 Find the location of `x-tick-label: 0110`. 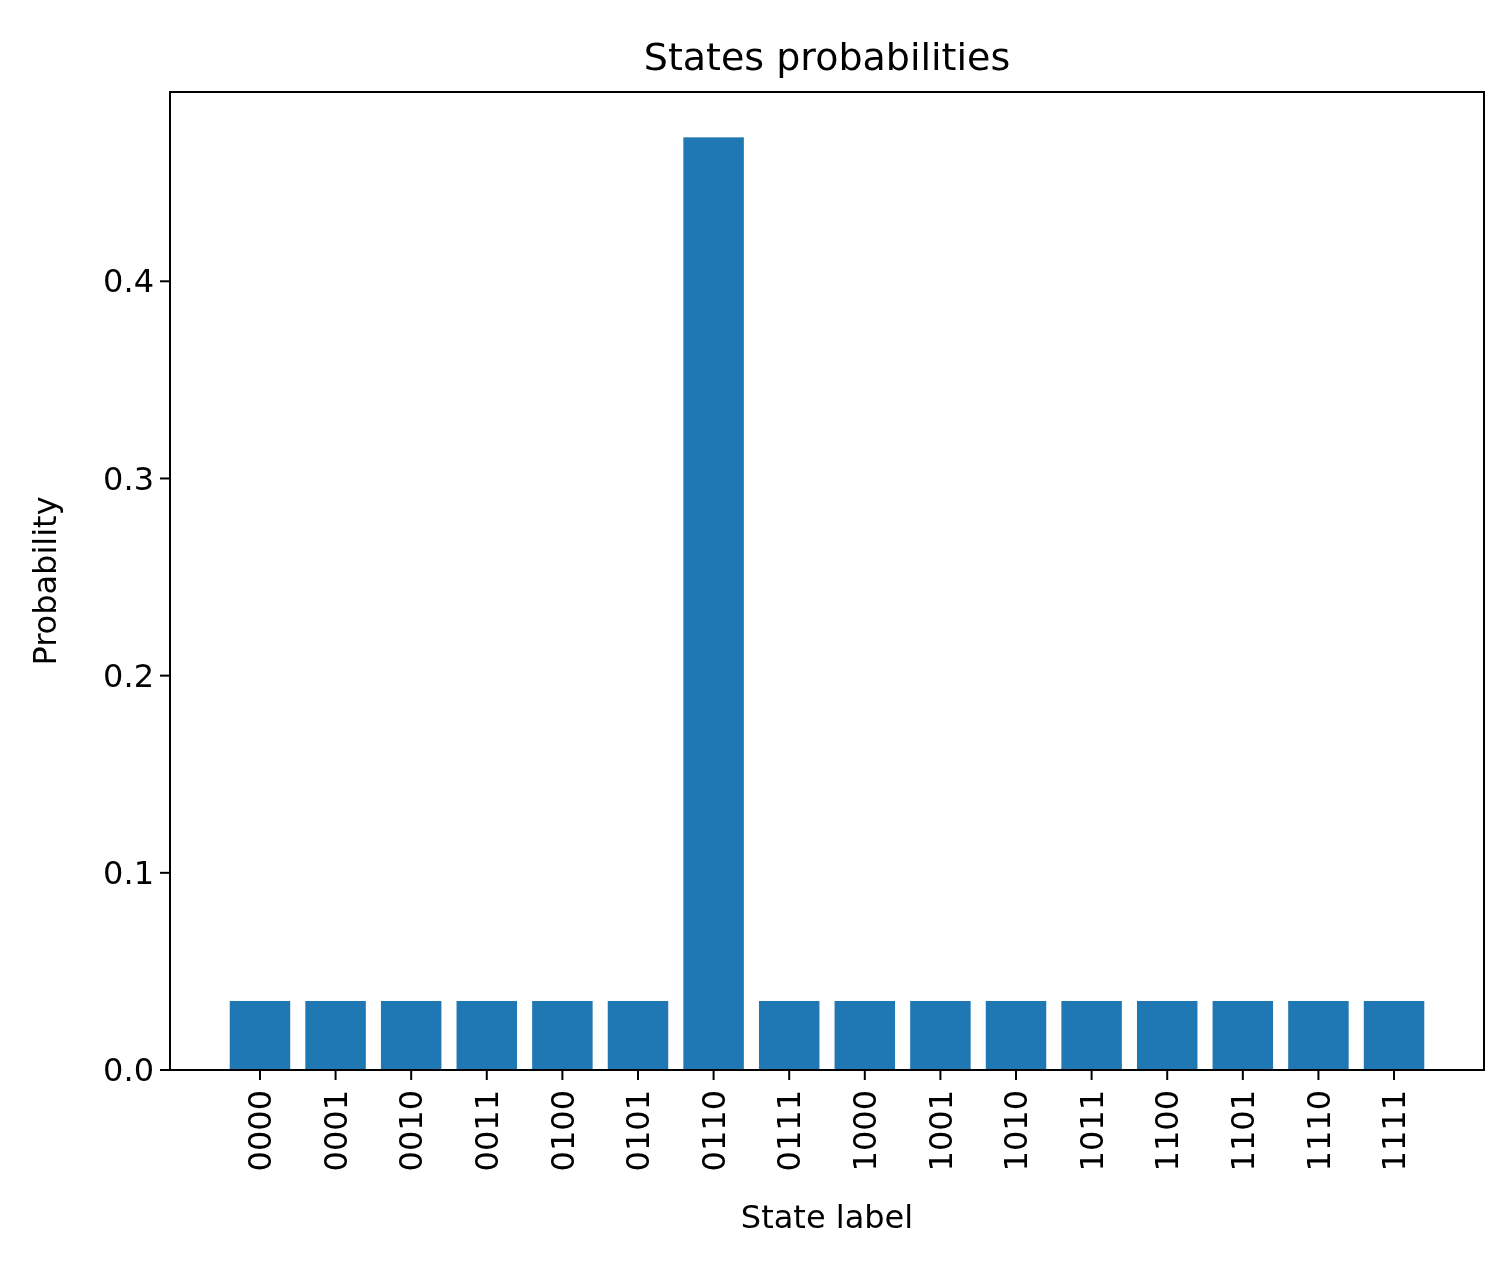

x-tick-label: 0110 is located at coordinates (713, 1131).